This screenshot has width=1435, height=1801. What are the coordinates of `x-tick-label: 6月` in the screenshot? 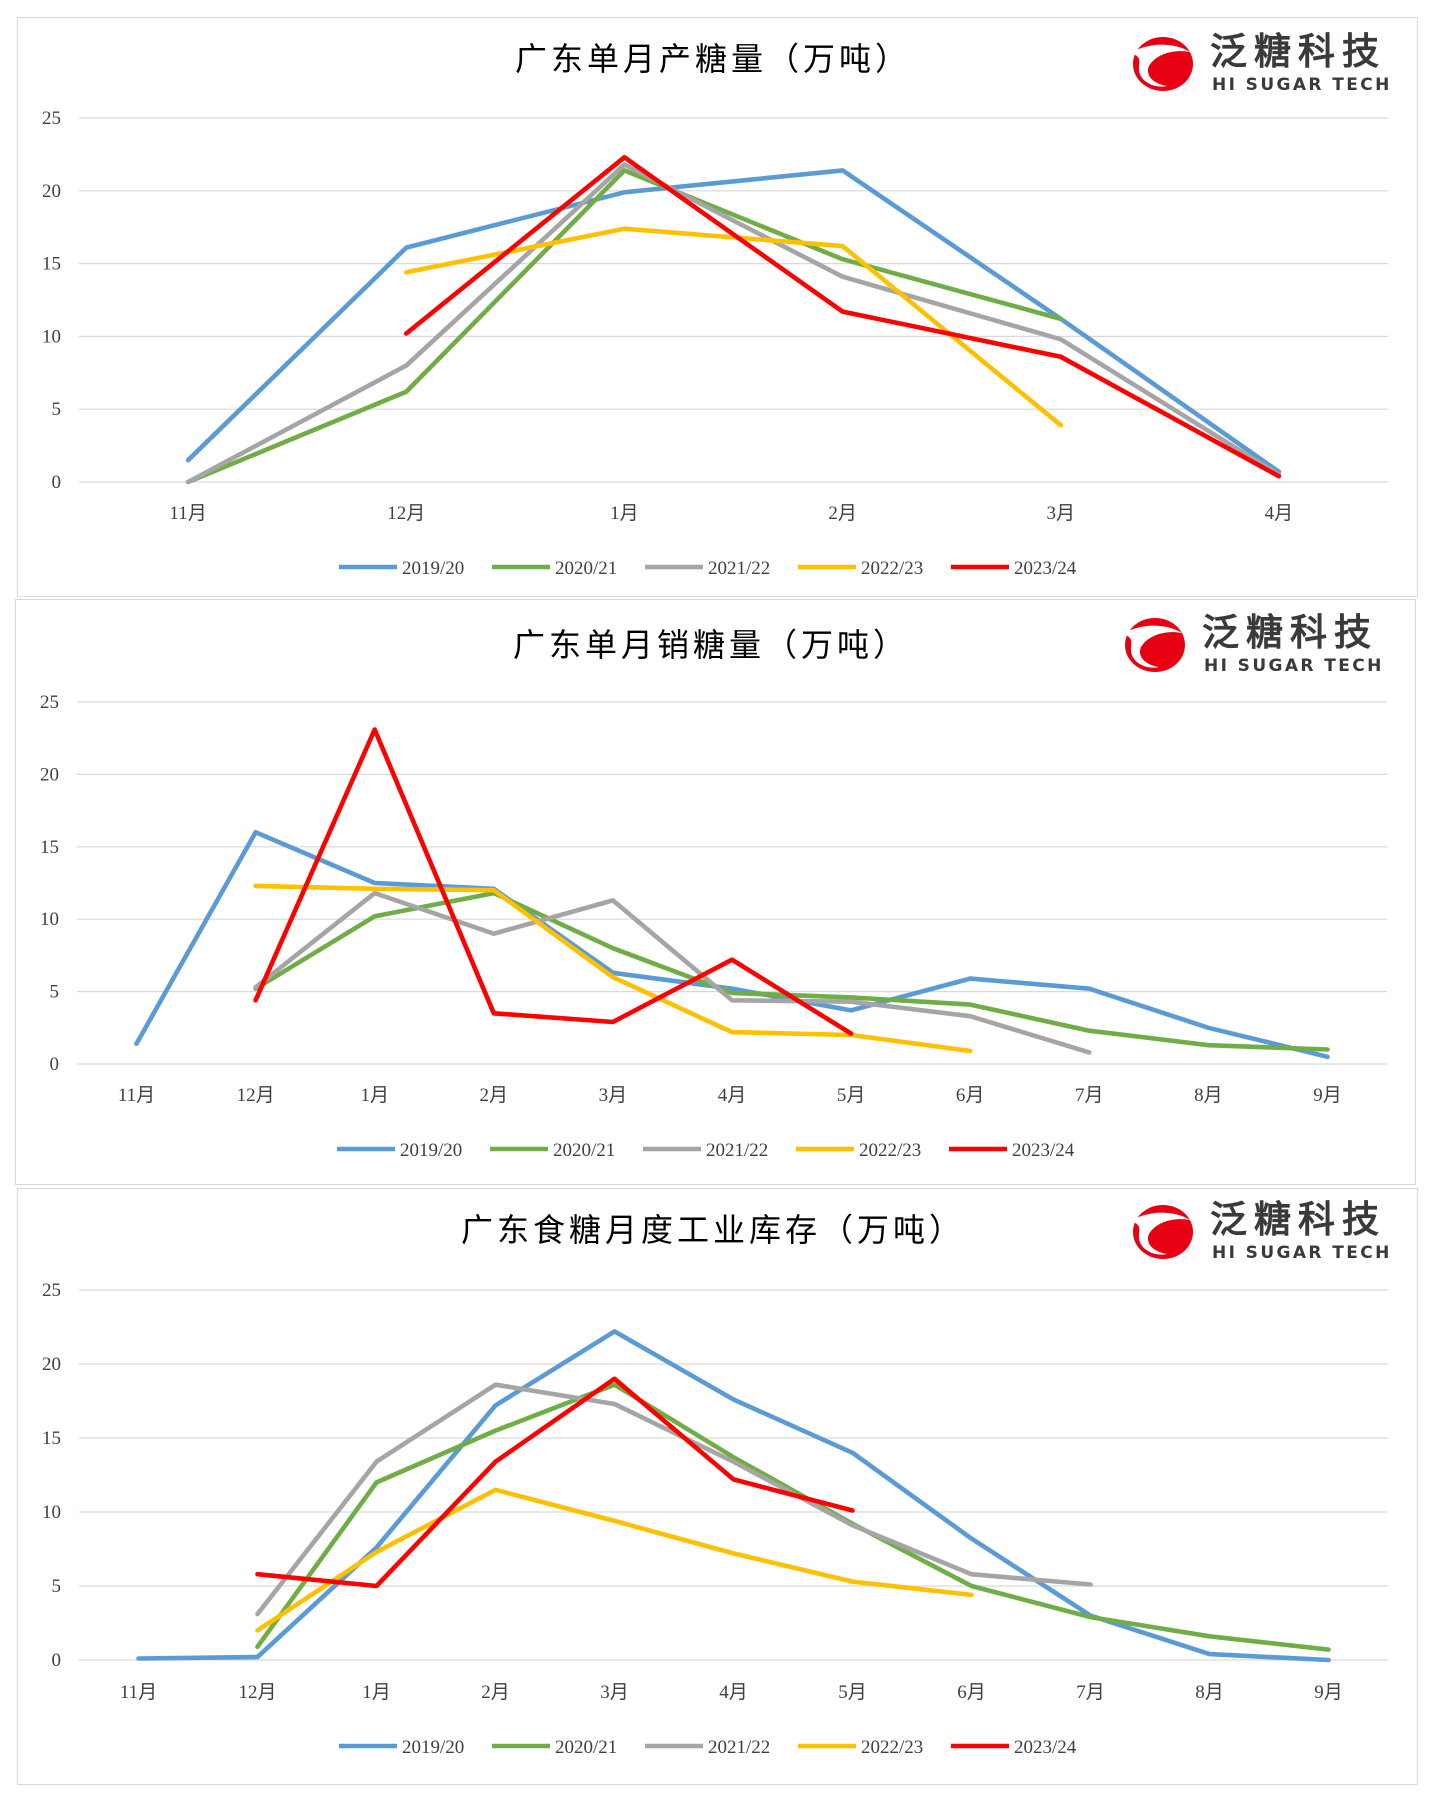 It's located at (970, 1095).